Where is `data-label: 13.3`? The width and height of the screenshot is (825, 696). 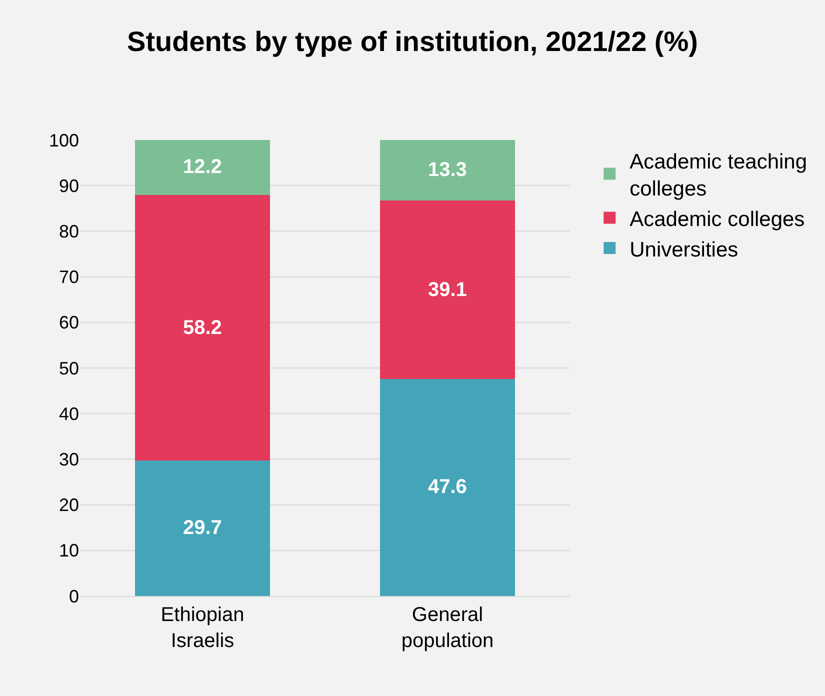 data-label: 13.3 is located at coordinates (447, 170).